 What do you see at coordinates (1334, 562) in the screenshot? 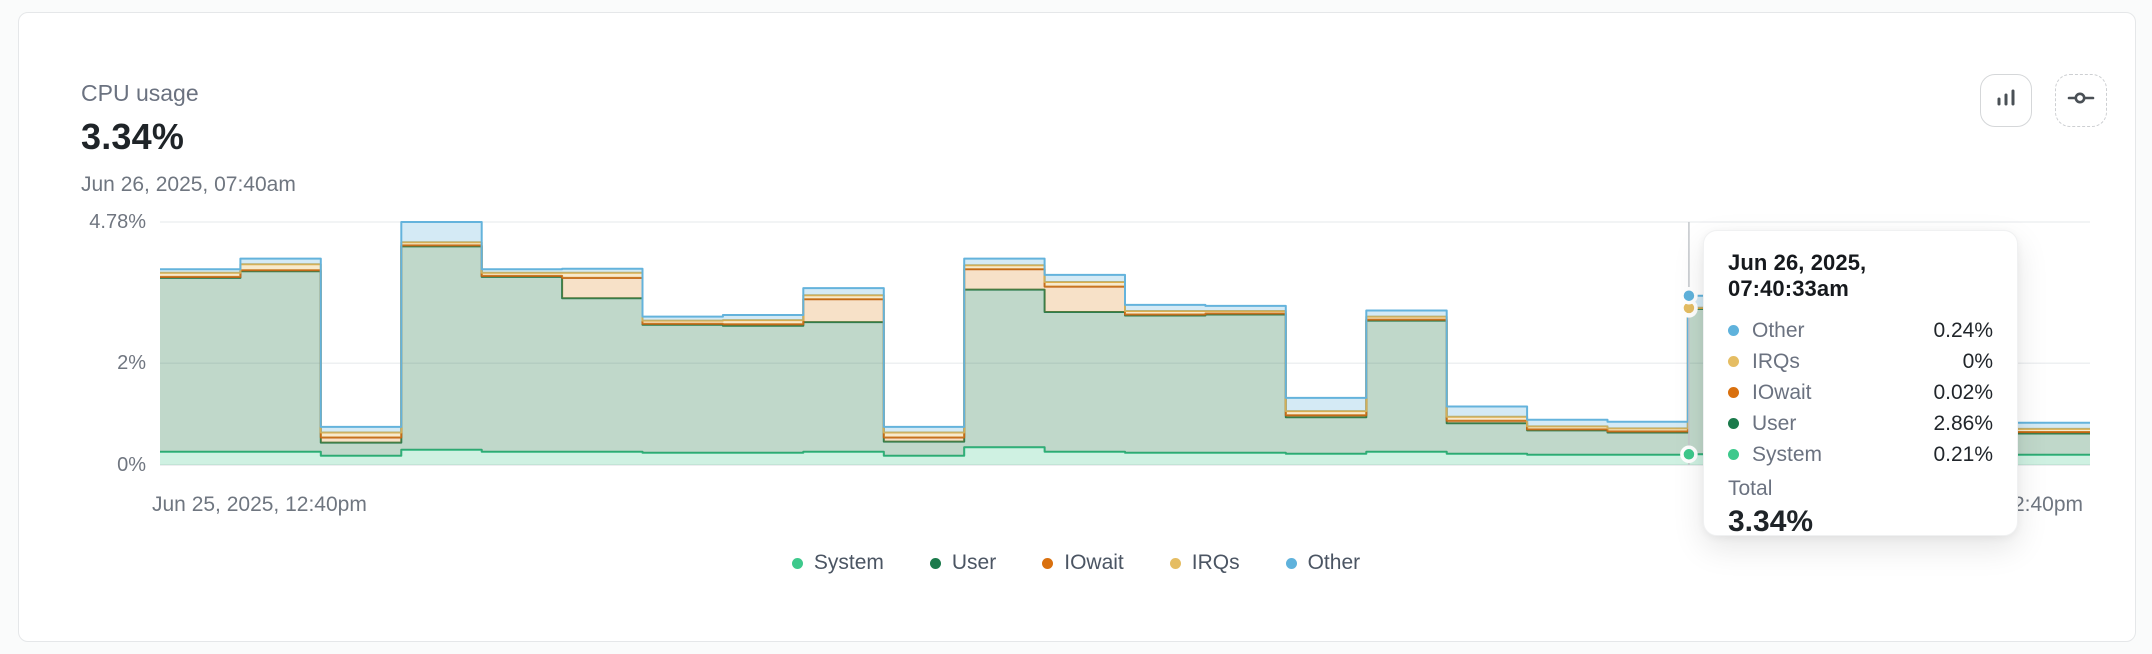
I see `legend-label: Other` at bounding box center [1334, 562].